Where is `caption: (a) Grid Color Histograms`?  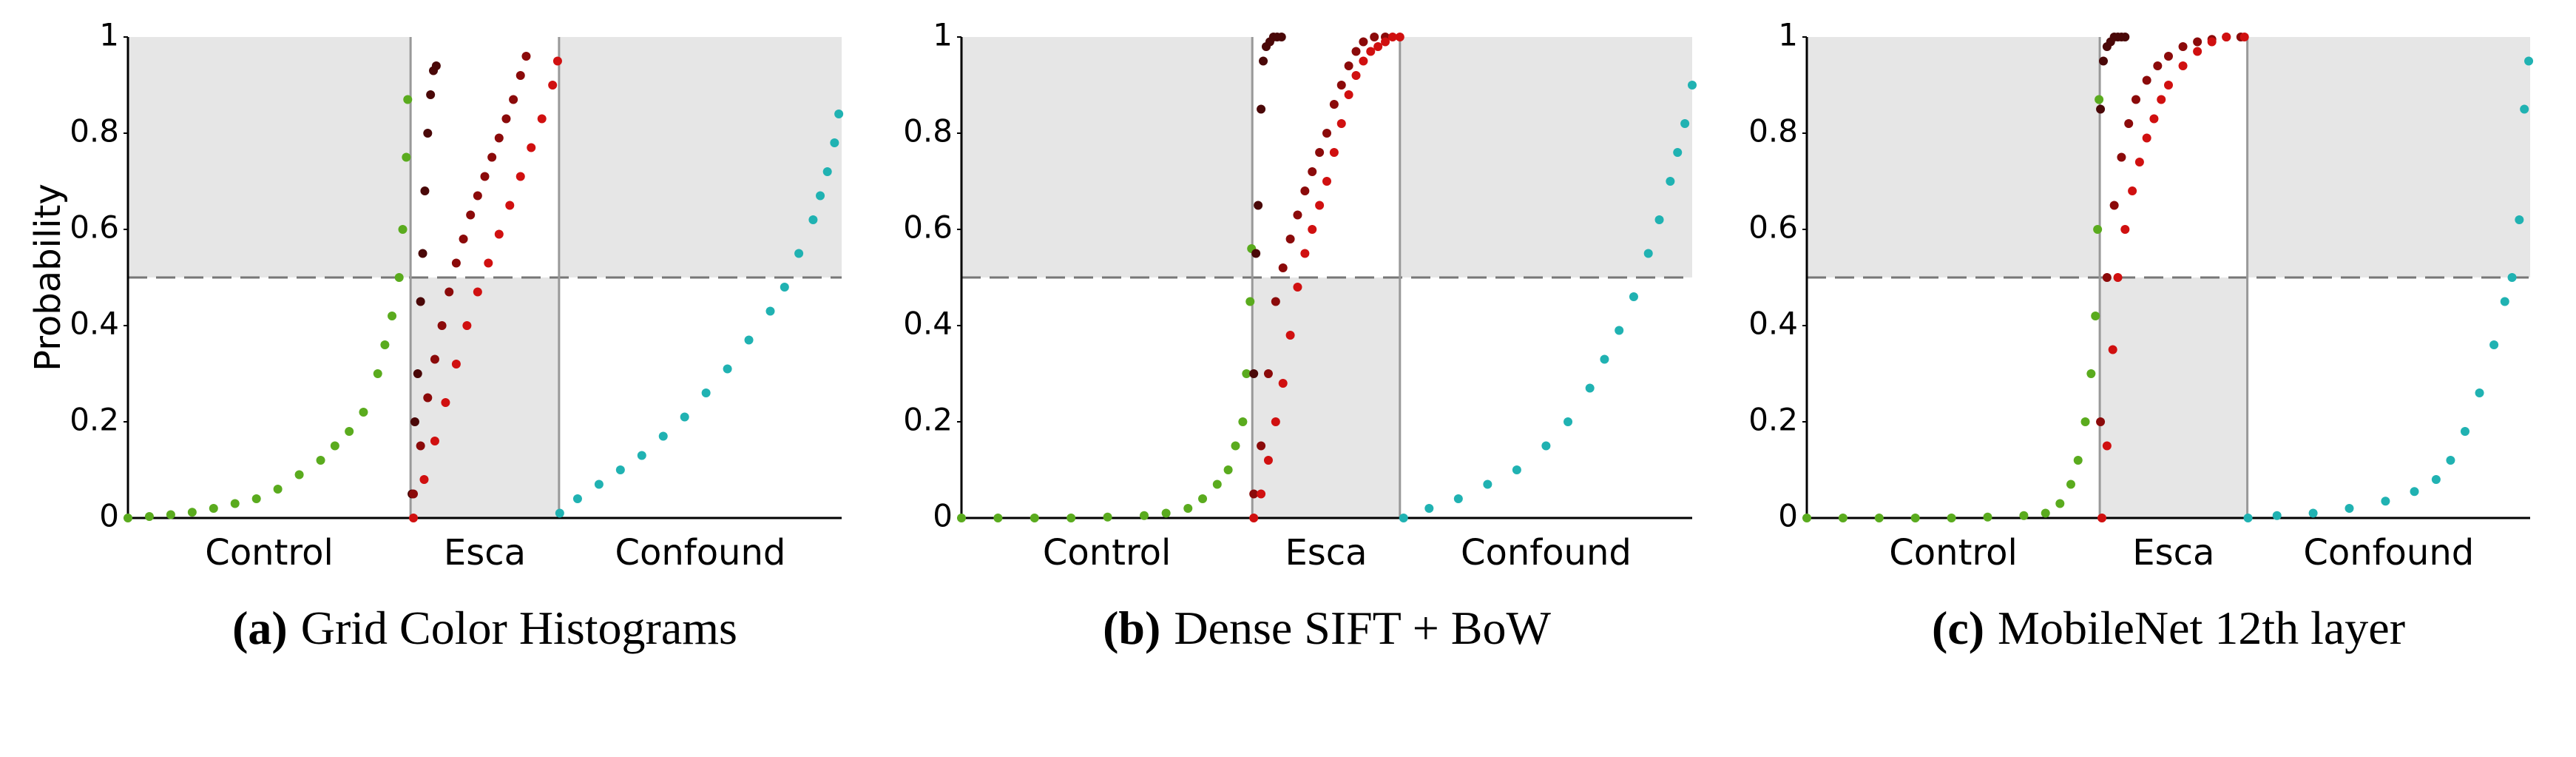
caption: (a) Grid Color Histograms is located at coordinates (484, 628).